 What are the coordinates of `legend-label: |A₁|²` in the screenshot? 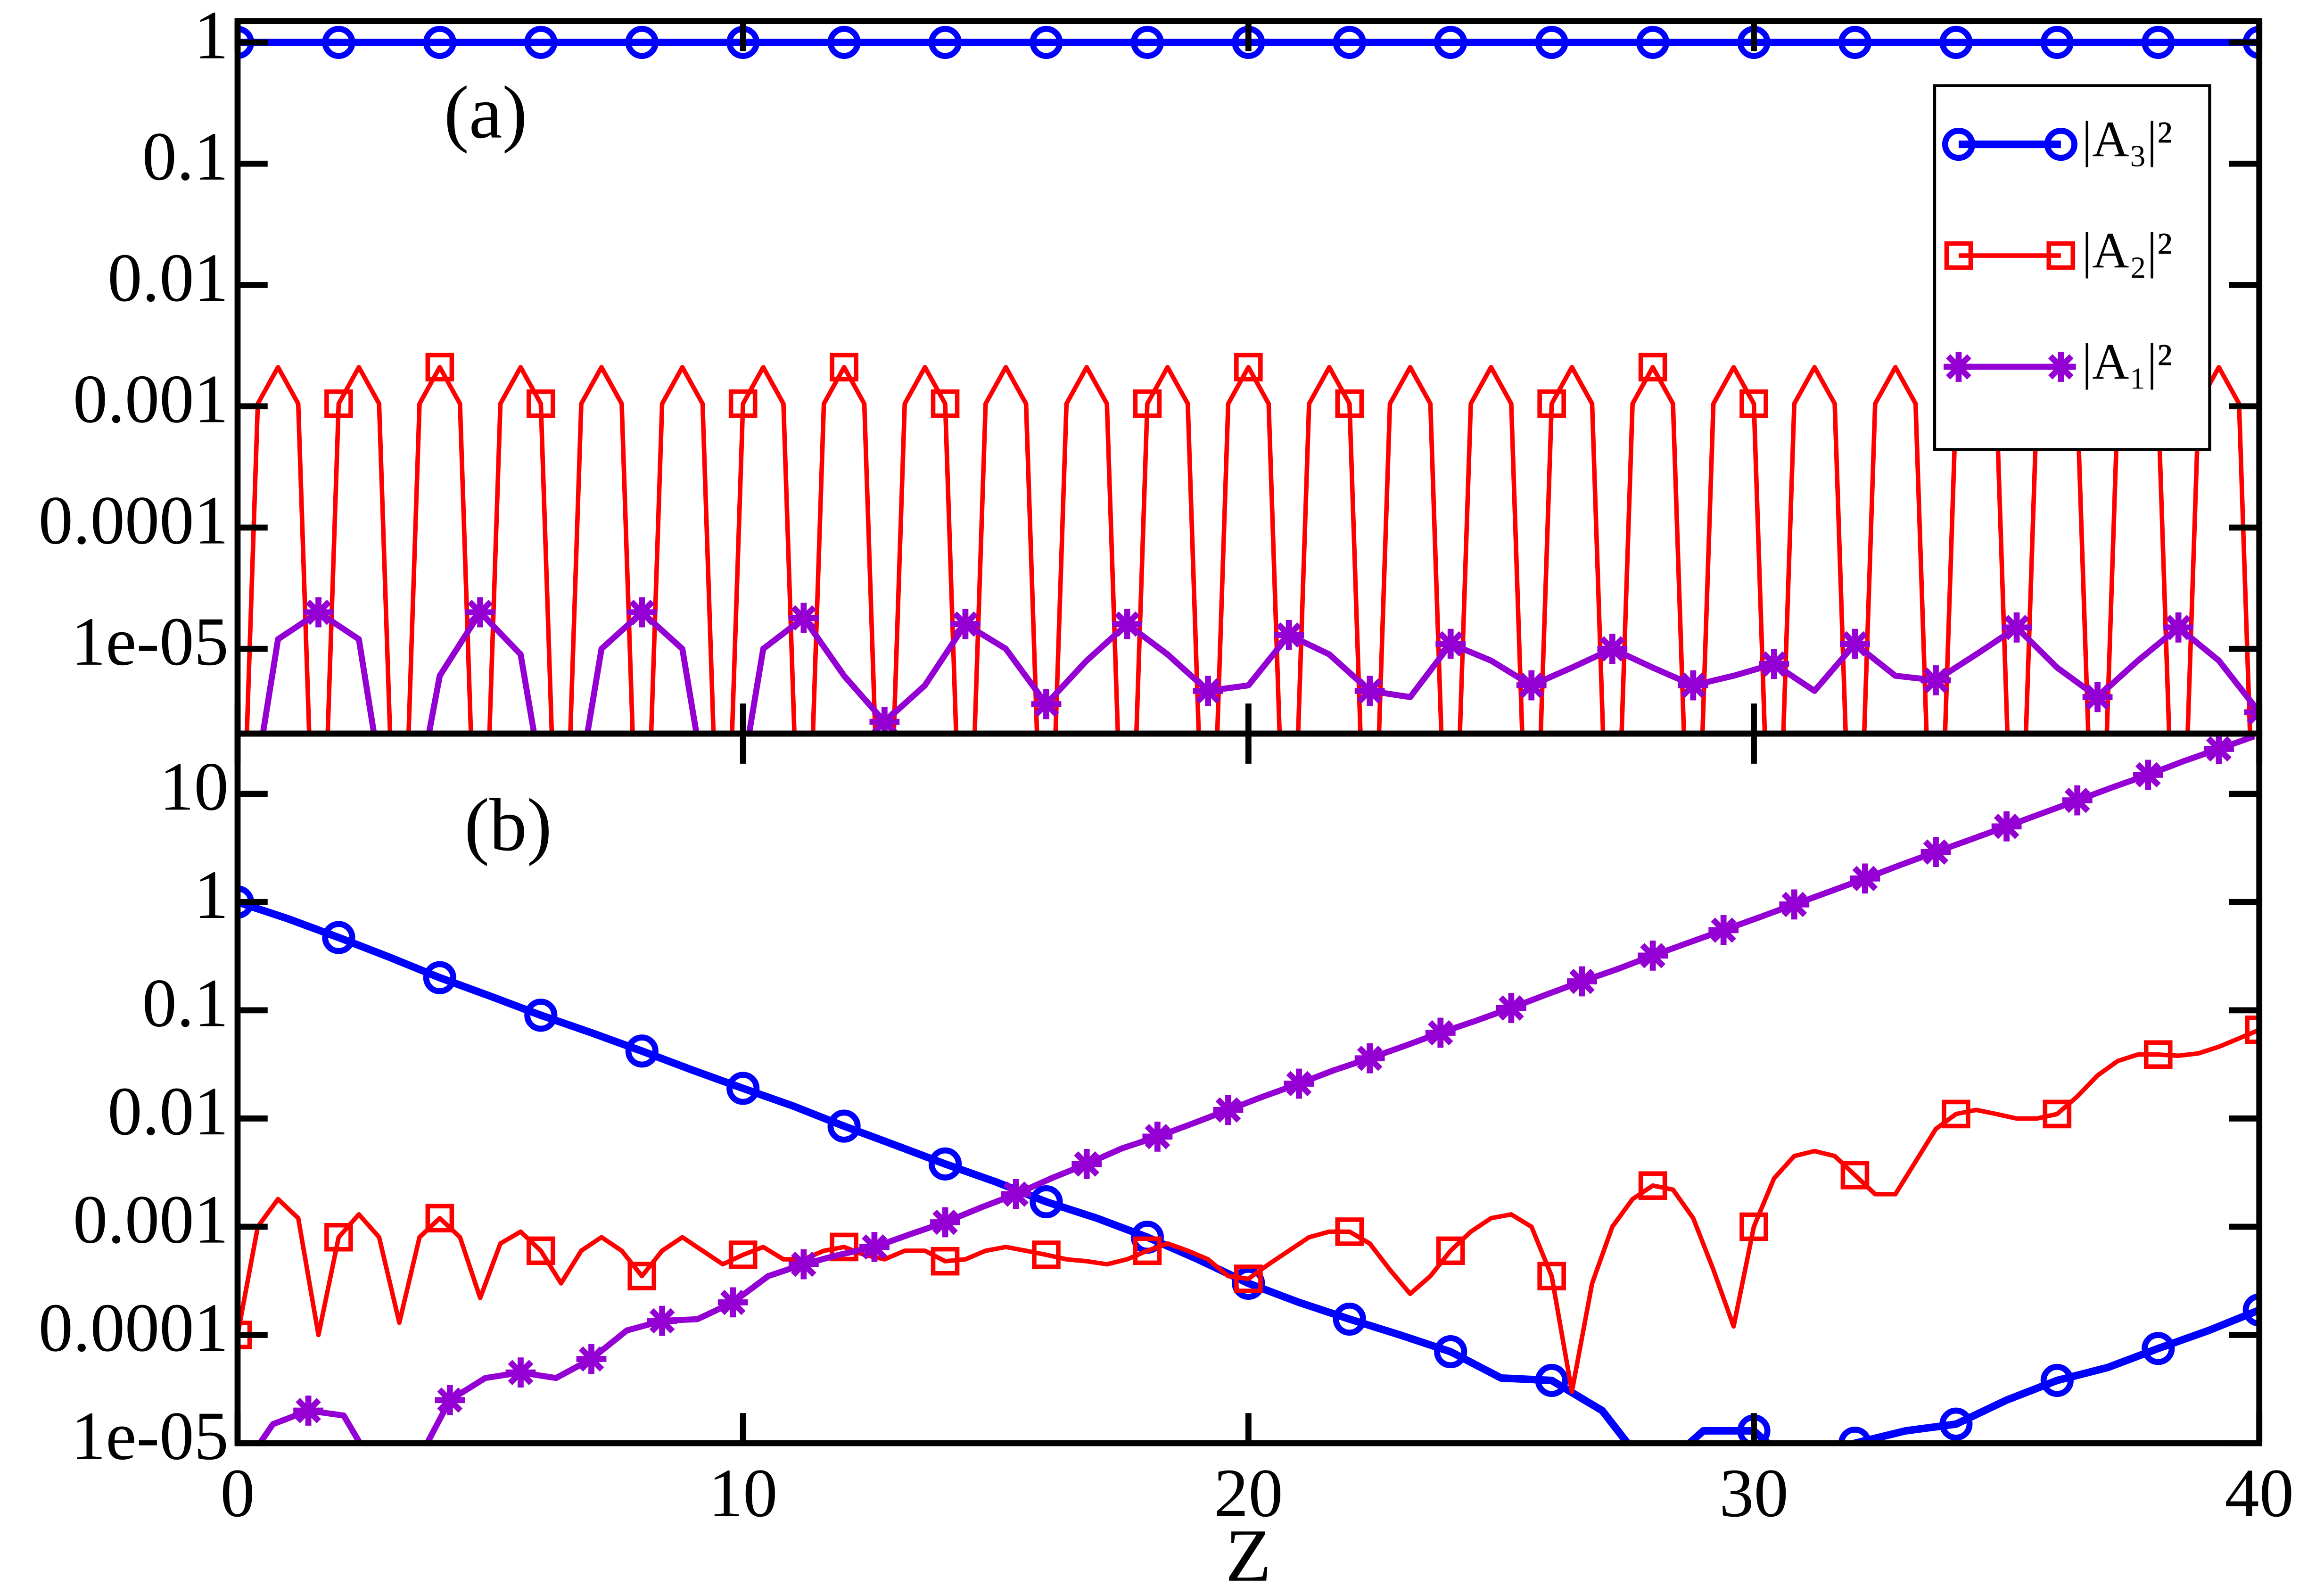 It's located at (2127, 361).